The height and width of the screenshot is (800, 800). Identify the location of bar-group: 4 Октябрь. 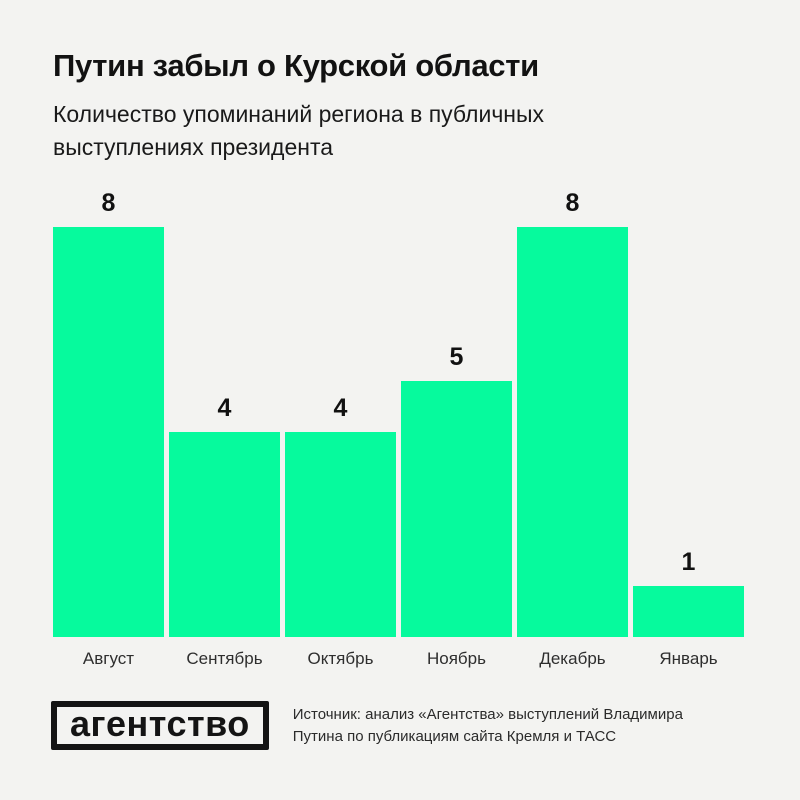
(340, 532).